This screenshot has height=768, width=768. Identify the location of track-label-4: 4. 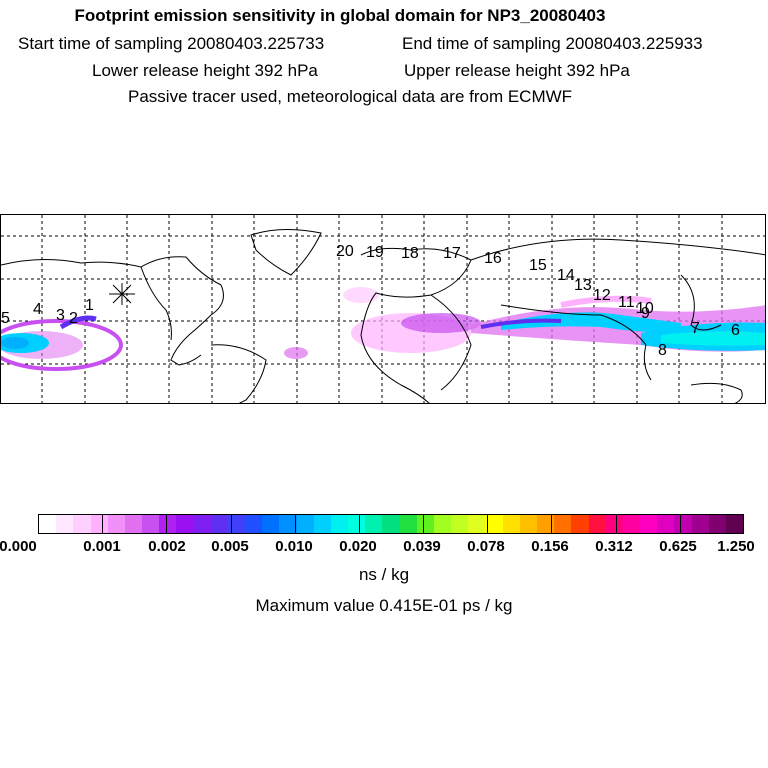
(37, 309).